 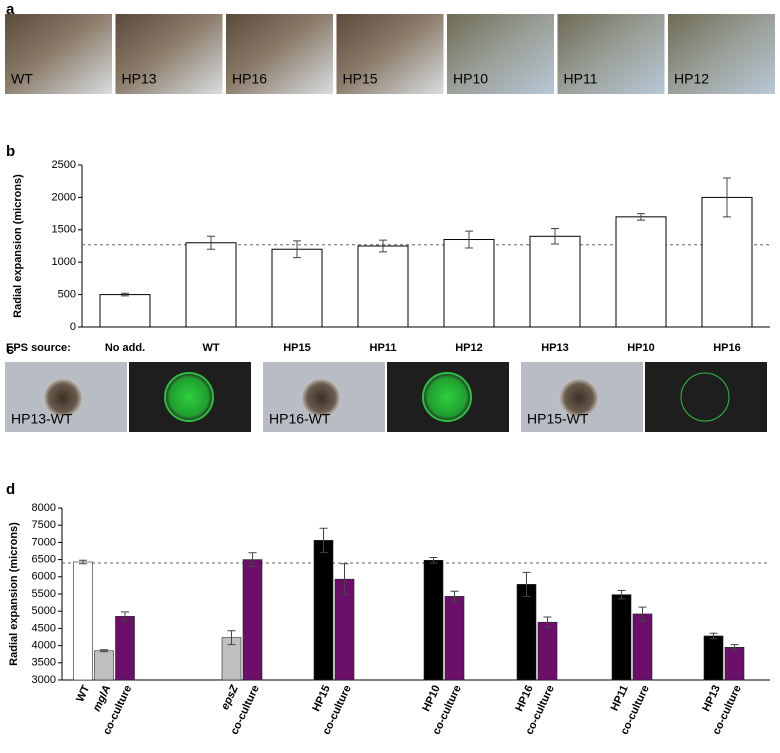 I want to click on y-tick-label: 8000, so click(x=44, y=508).